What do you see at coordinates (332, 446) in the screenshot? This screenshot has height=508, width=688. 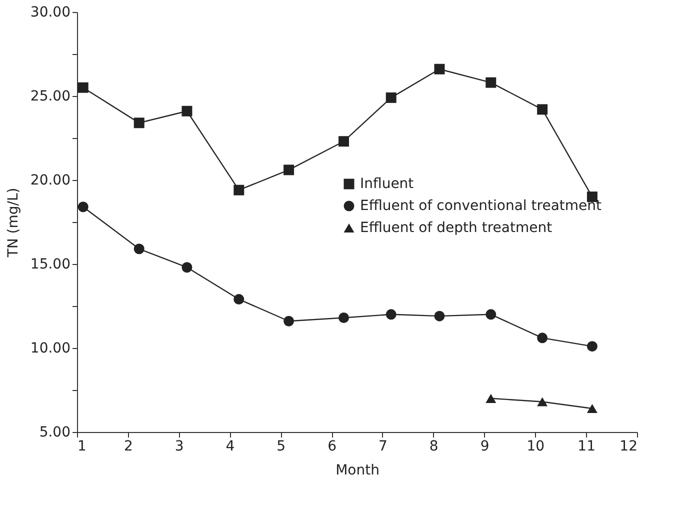 I see `x-tick-label: 6` at bounding box center [332, 446].